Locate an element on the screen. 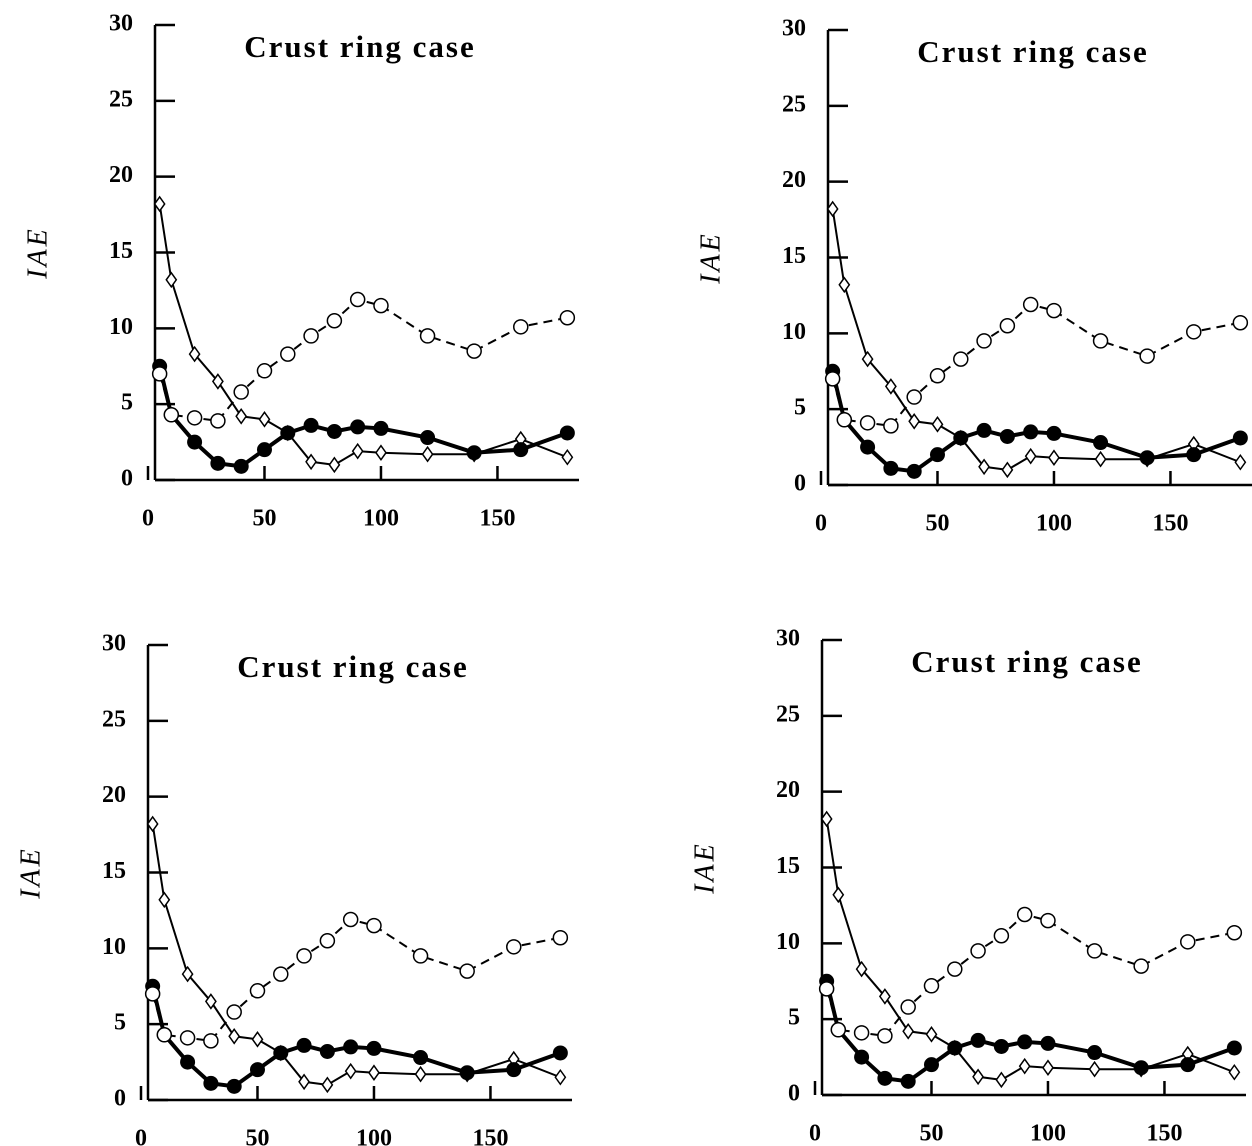  y-tick-label: 10 is located at coordinates (794, 332).